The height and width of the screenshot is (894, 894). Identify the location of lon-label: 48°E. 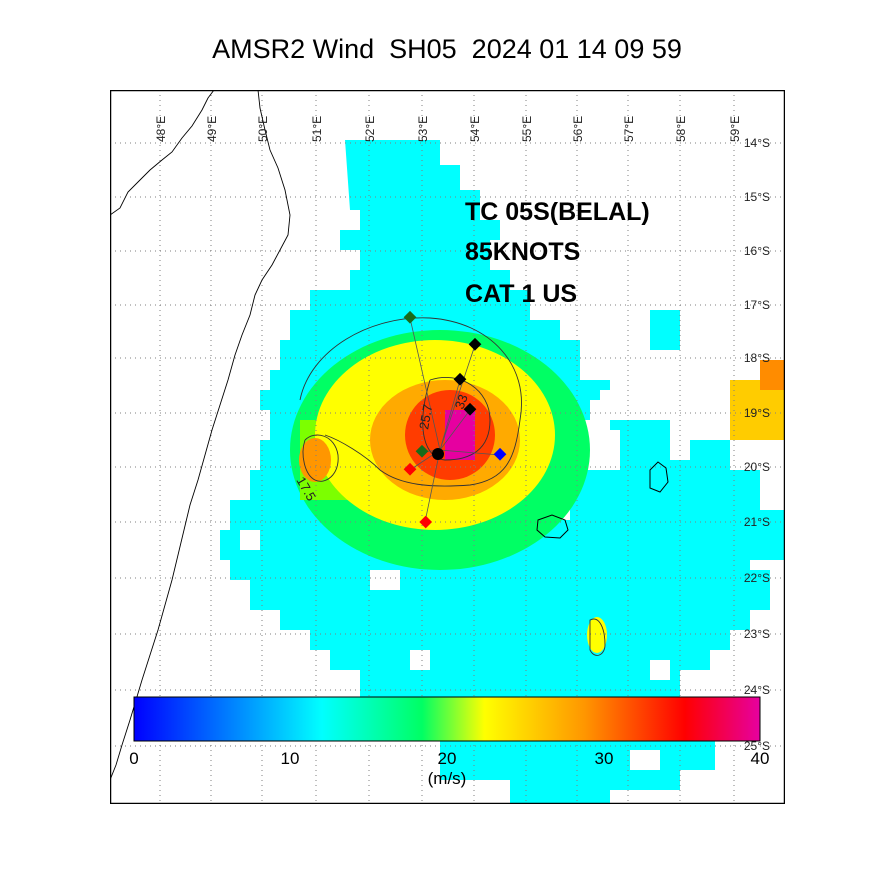
(161, 129).